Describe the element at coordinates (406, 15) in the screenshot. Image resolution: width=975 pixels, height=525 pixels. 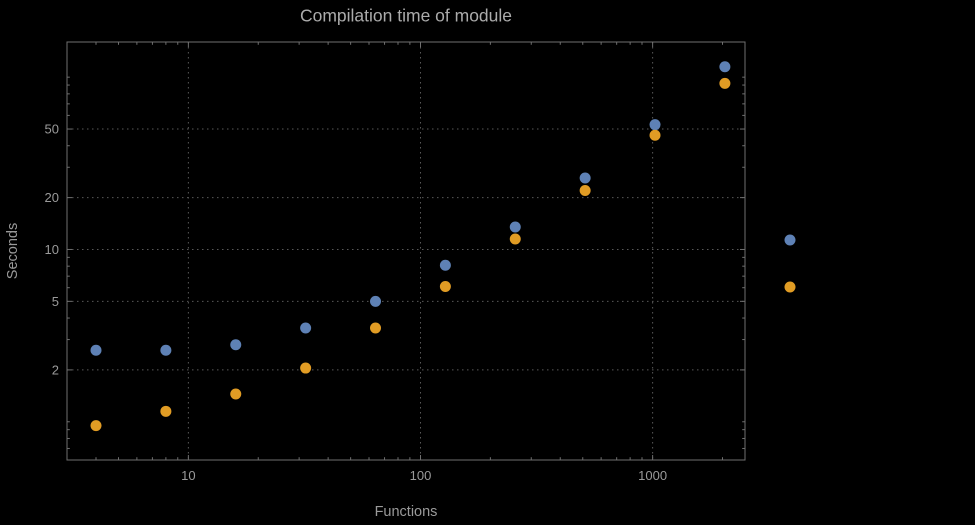
I see `chart-title: Compilation time of module` at that location.